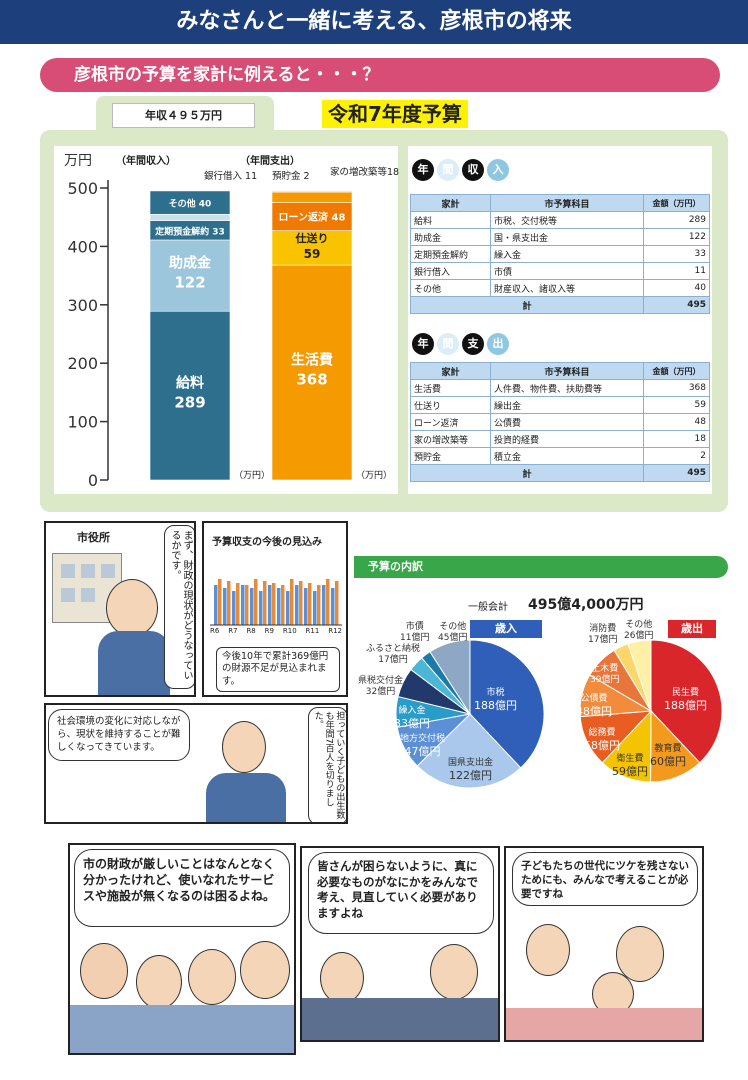  What do you see at coordinates (450, 220) in the screenshot?
I see `table-cell: 給料` at bounding box center [450, 220].